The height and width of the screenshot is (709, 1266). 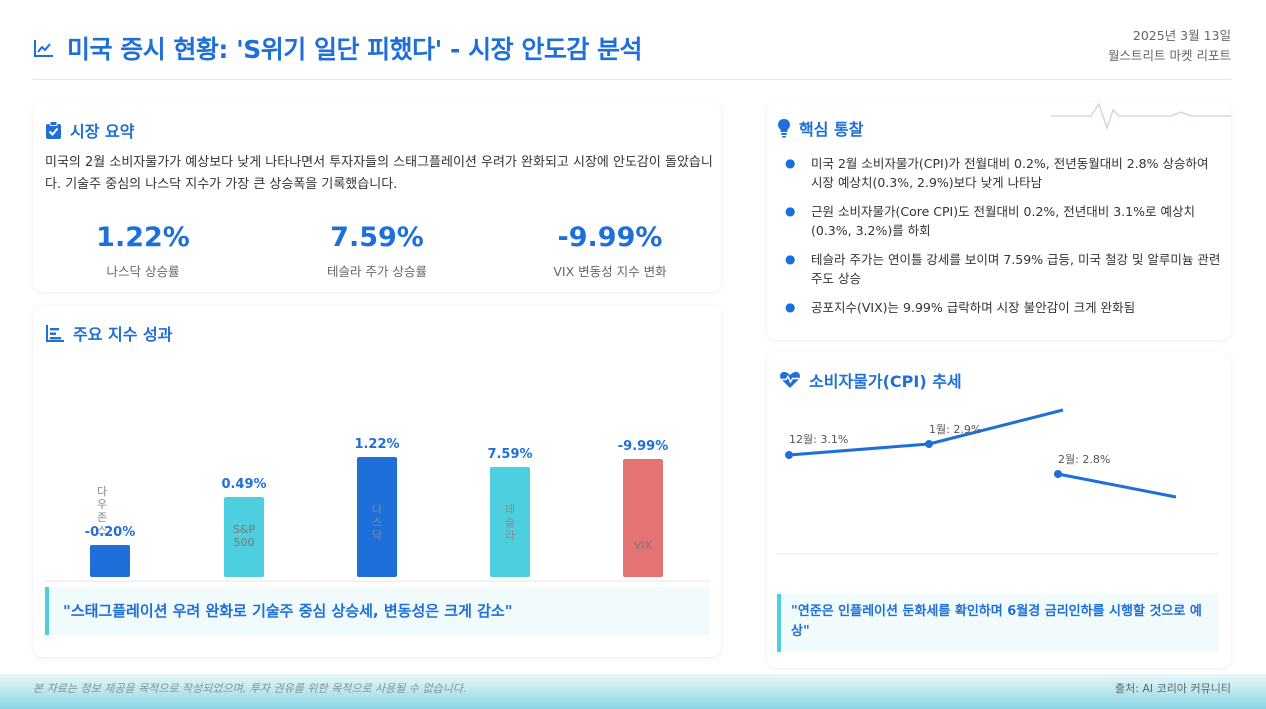 I want to click on report-source: 월스트리트 마켓 리포트, so click(x=1169, y=55).